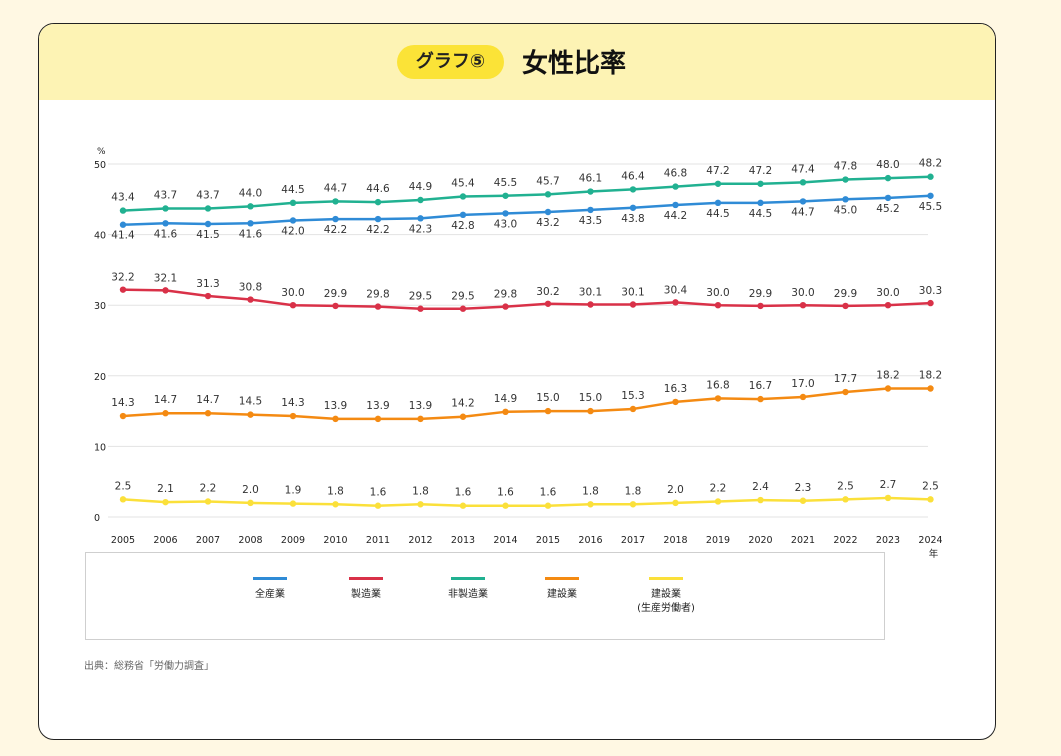 This screenshot has height=756, width=1061. Describe the element at coordinates (888, 485) in the screenshot. I see `data-label: 2.7` at that location.